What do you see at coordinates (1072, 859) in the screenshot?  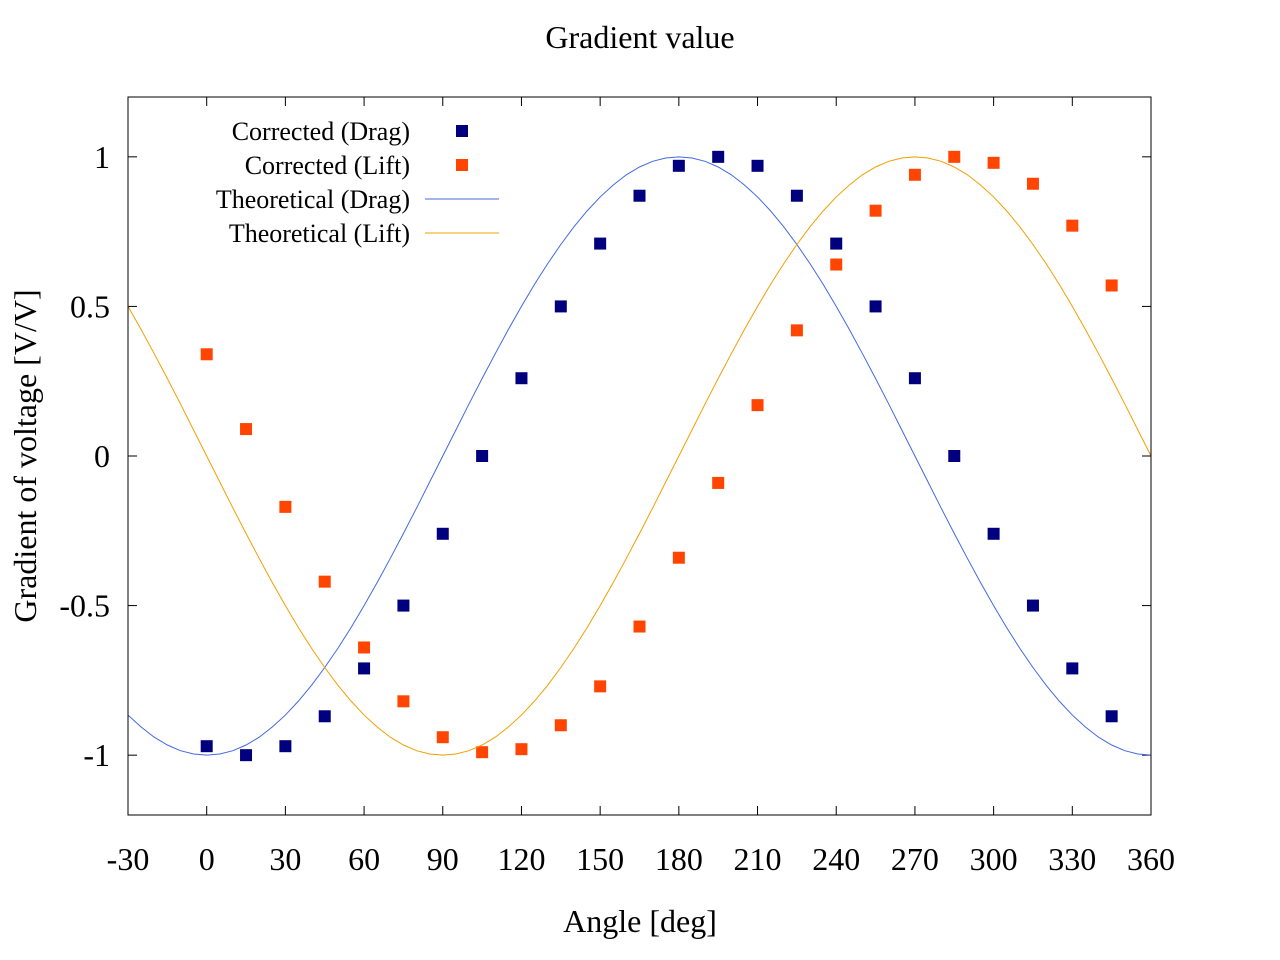 I see `x-tick-label: 330` at bounding box center [1072, 859].